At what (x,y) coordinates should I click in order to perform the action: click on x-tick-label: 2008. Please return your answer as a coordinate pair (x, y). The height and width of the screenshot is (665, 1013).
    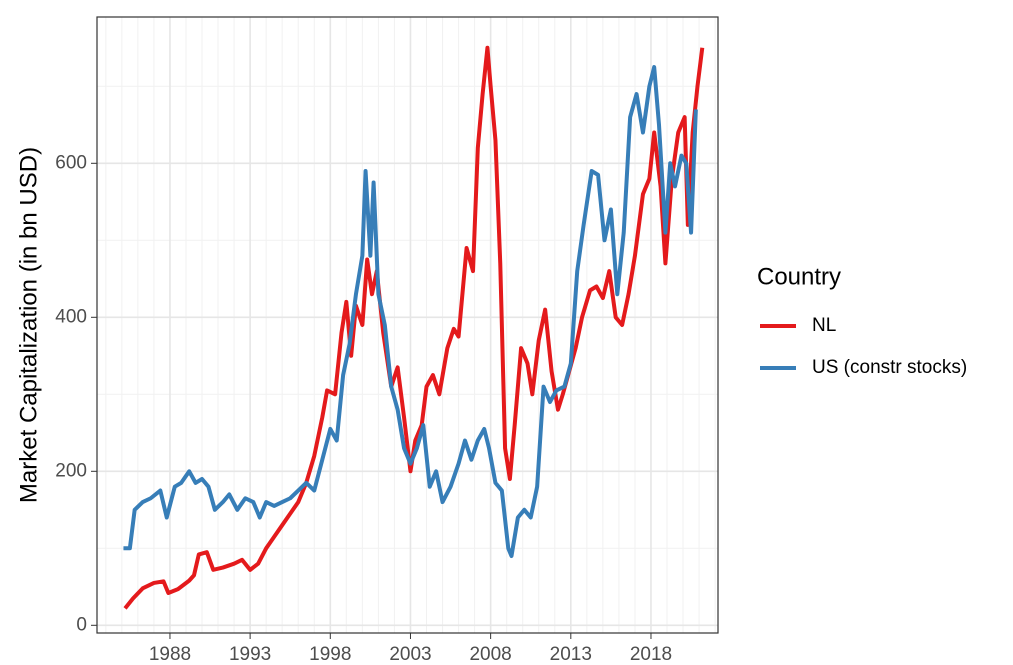
    Looking at the image, I should click on (490, 654).